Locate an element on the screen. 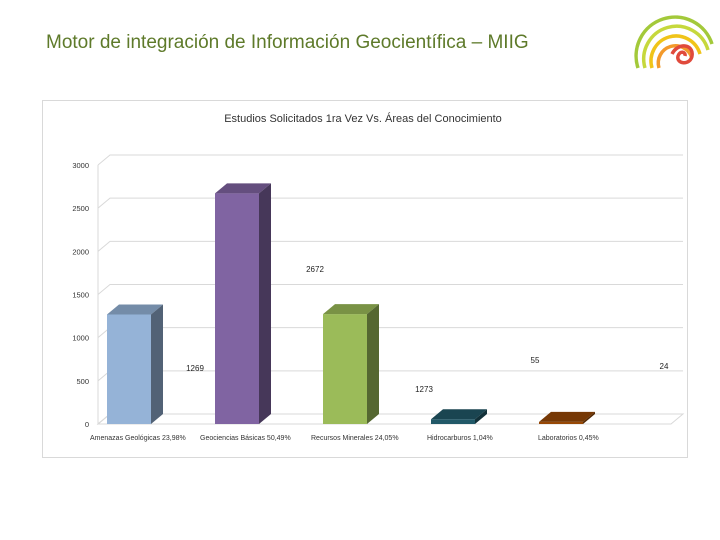  y-tick-label: 2500 is located at coordinates (80, 208).